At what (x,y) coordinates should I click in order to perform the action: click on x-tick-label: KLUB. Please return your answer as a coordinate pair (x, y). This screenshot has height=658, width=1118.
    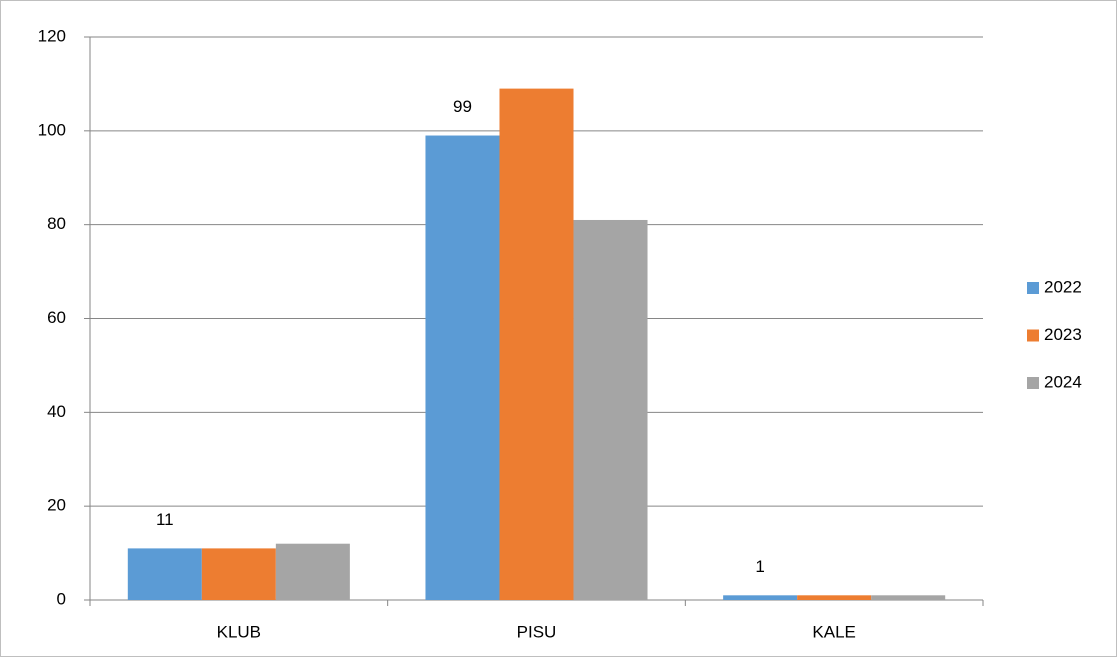
    Looking at the image, I should click on (239, 631).